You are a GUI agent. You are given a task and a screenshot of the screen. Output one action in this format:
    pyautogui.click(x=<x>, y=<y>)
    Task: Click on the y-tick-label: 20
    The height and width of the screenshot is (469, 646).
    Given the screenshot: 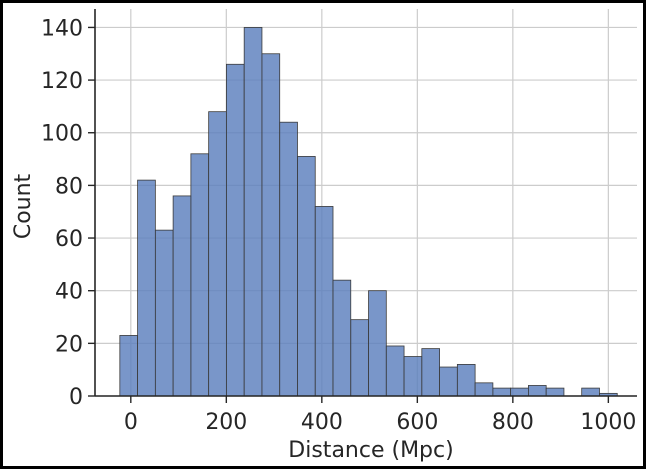 What is the action you would take?
    pyautogui.click(x=69, y=344)
    